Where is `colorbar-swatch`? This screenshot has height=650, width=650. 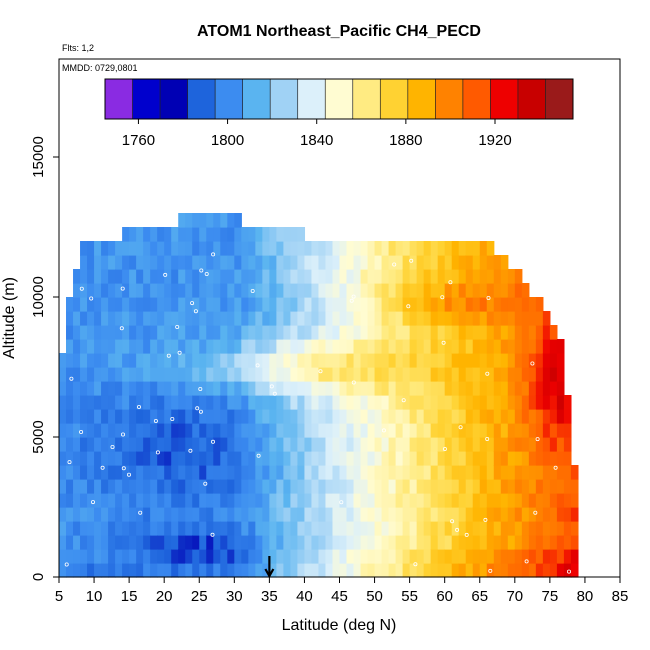 colorbar-swatch is located at coordinates (119, 99).